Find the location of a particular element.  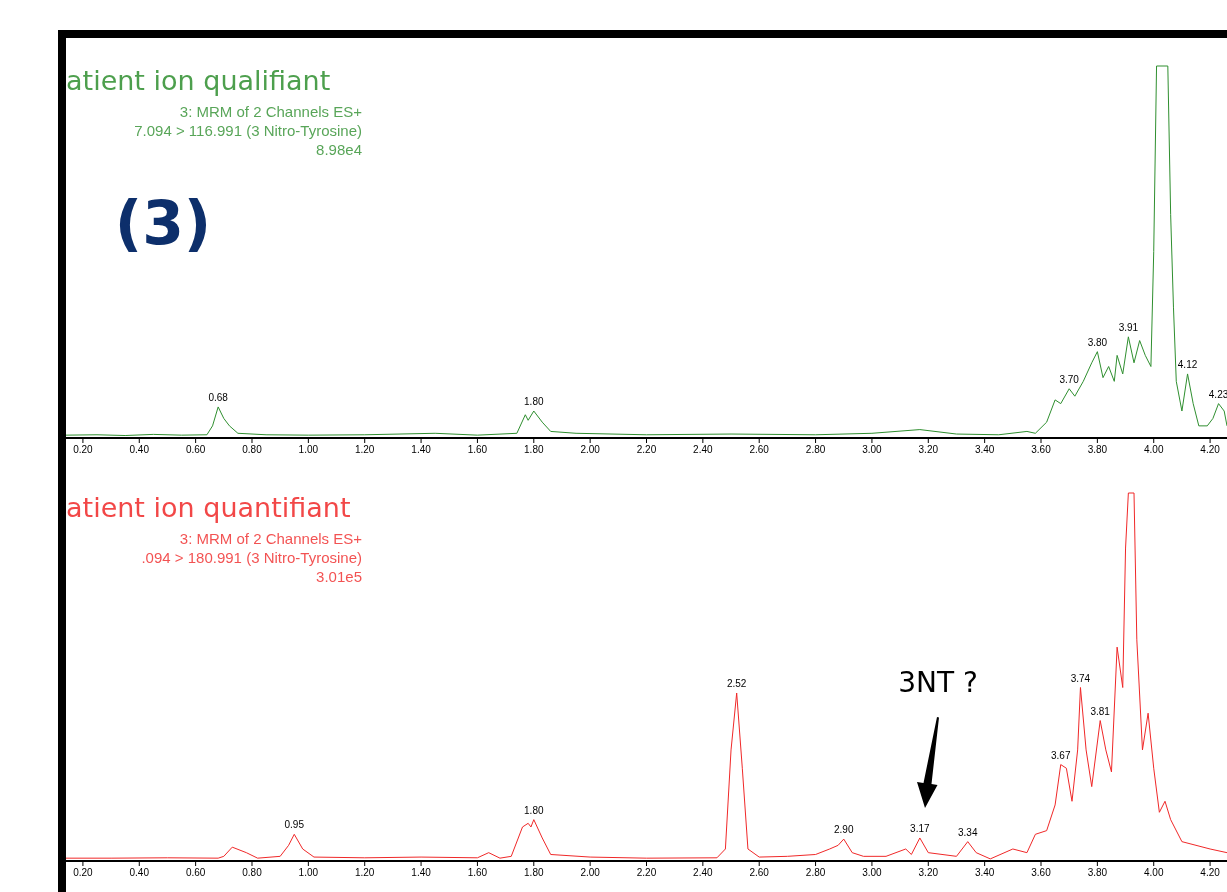

annotation: 0.95 is located at coordinates (294, 825).